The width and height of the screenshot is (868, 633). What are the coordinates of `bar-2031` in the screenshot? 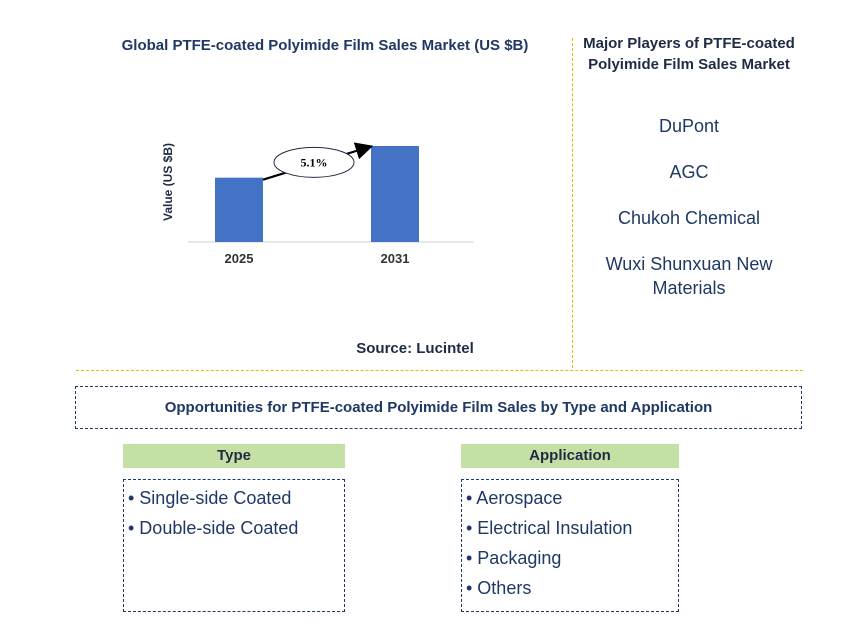 It's located at (395, 194).